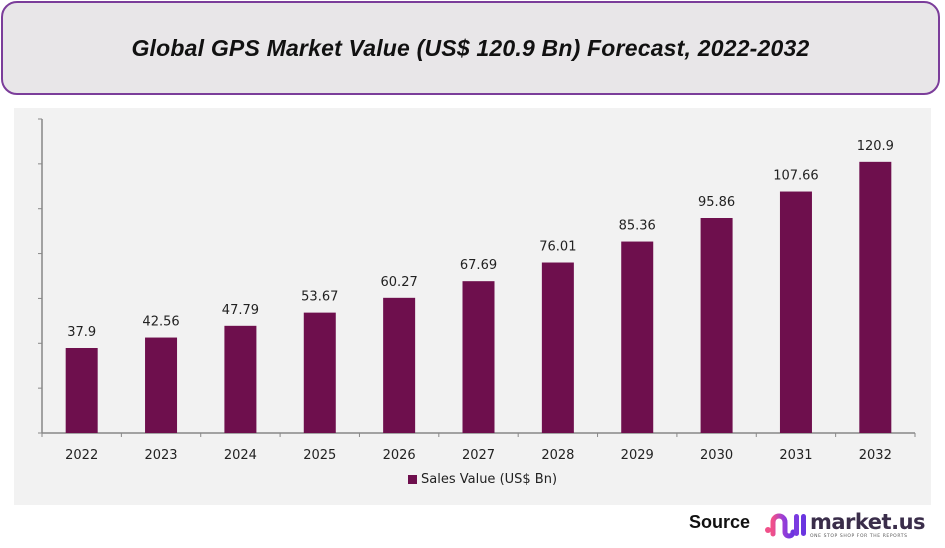 This screenshot has width=945, height=548. Describe the element at coordinates (796, 176) in the screenshot. I see `bar-label-2031: 107.66` at that location.